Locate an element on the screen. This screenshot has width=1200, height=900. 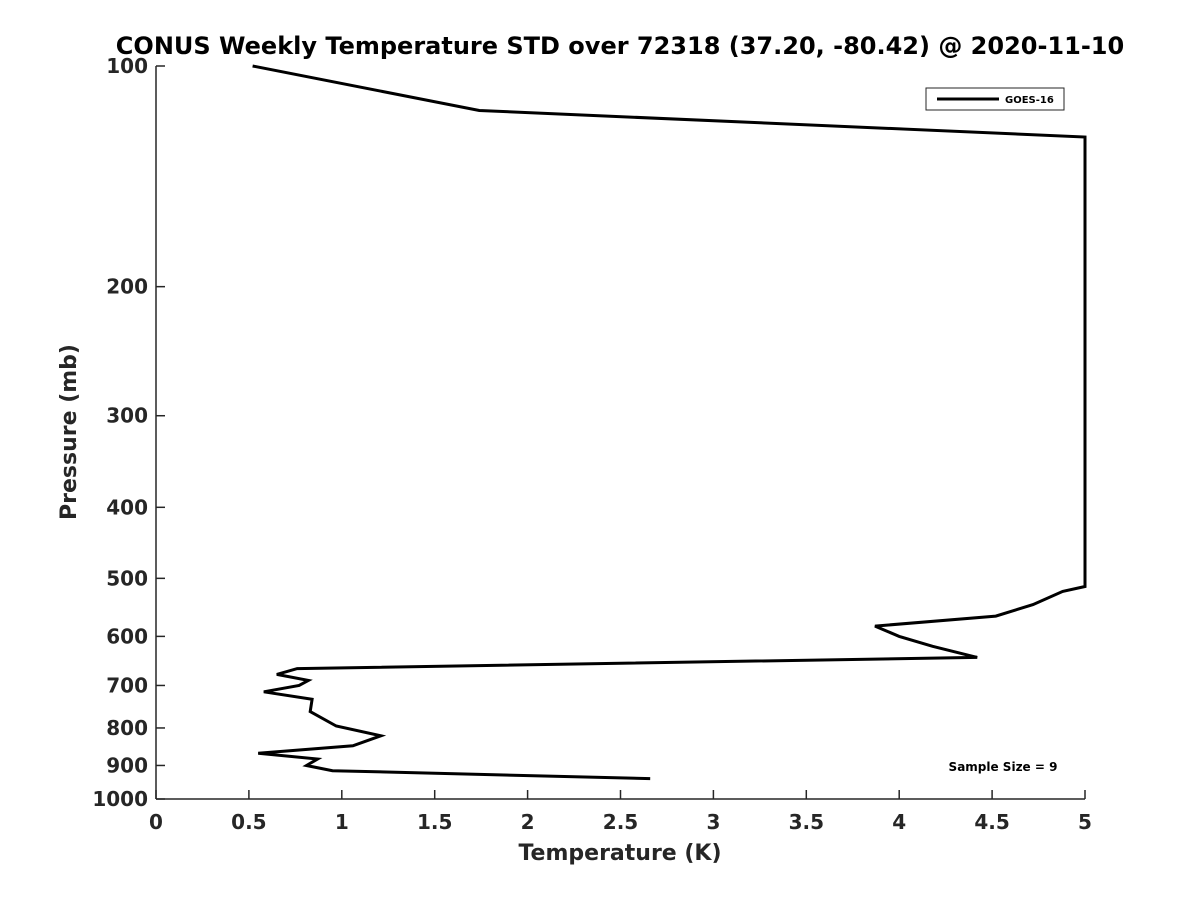
x-tick-label: 1 is located at coordinates (342, 822).